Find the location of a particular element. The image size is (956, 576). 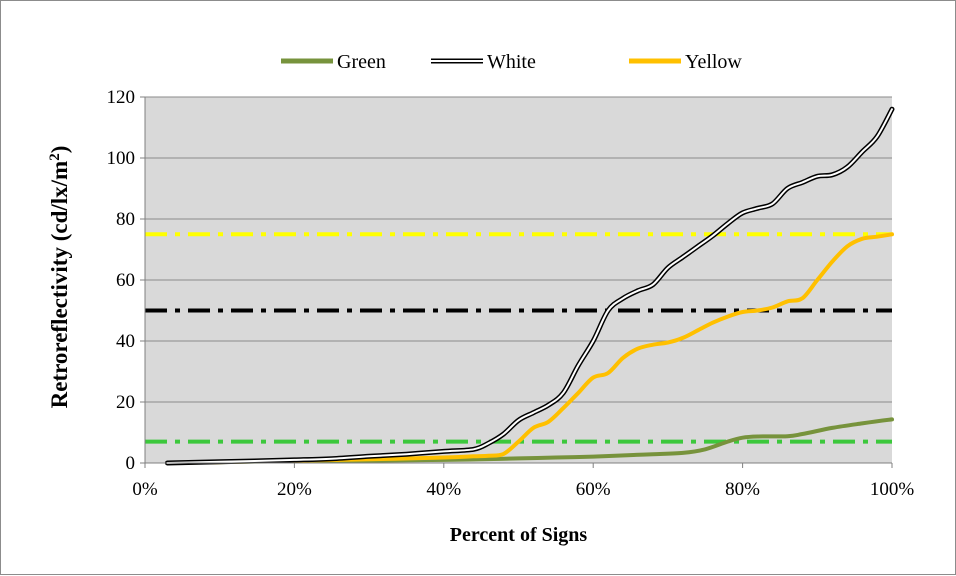

y-tick-label: 100 is located at coordinates (121, 158).